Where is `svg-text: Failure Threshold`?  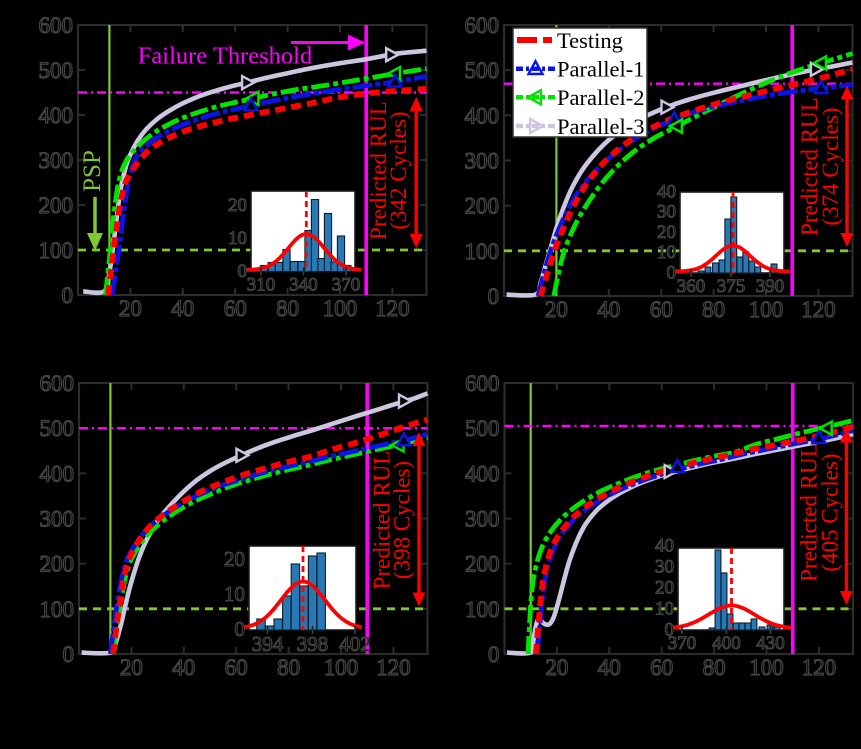
svg-text: Failure Threshold is located at coordinates (225, 56).